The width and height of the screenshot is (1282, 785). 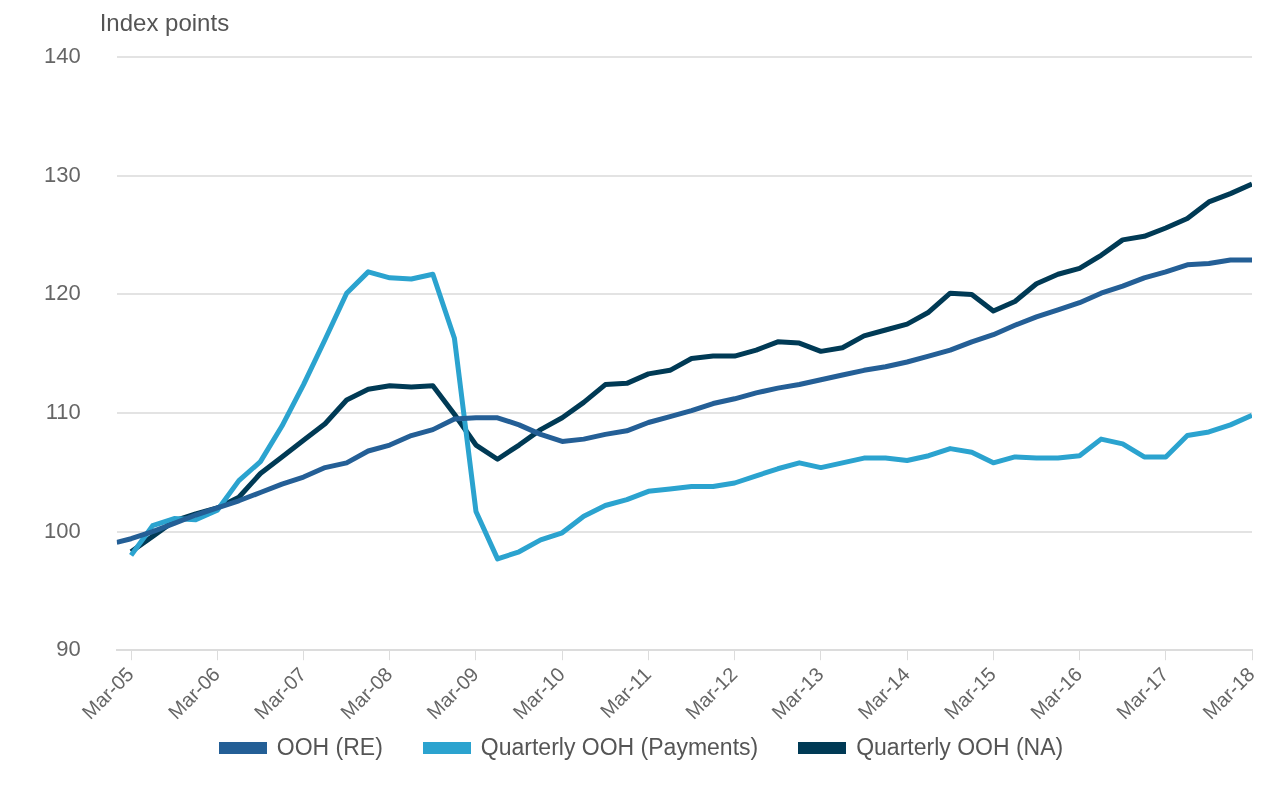 What do you see at coordinates (960, 747) in the screenshot?
I see `legend-label: Quarterly OOH (NA)` at bounding box center [960, 747].